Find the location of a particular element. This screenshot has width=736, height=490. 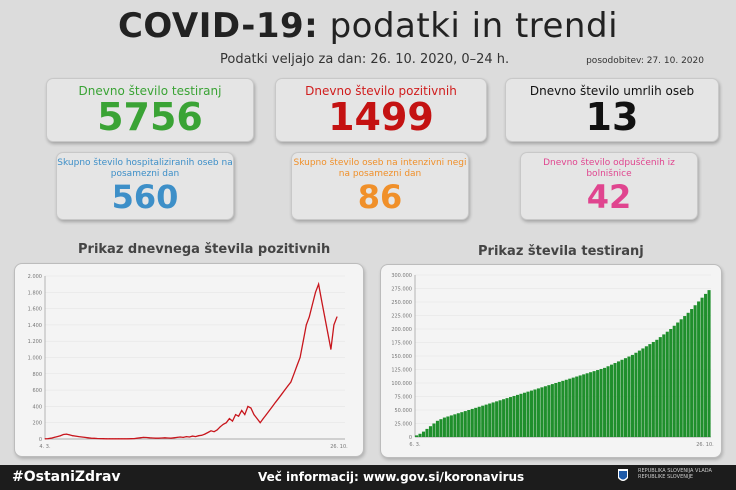

card-label: Dnevno število umrlih oseb is located at coordinates (612, 91).